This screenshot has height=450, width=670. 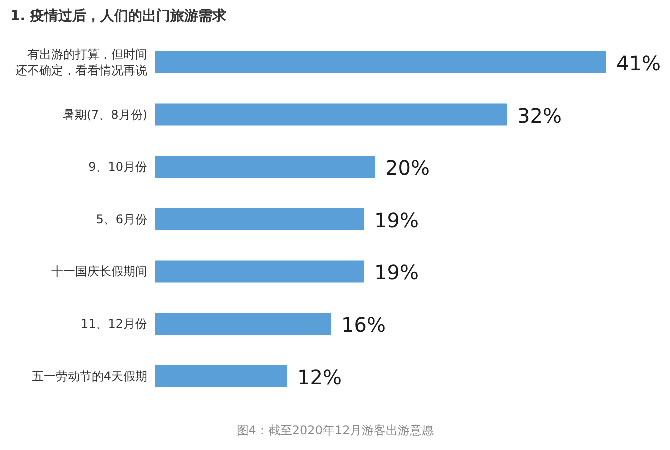 What do you see at coordinates (408, 168) in the screenshot?
I see `data-label: 20%` at bounding box center [408, 168].